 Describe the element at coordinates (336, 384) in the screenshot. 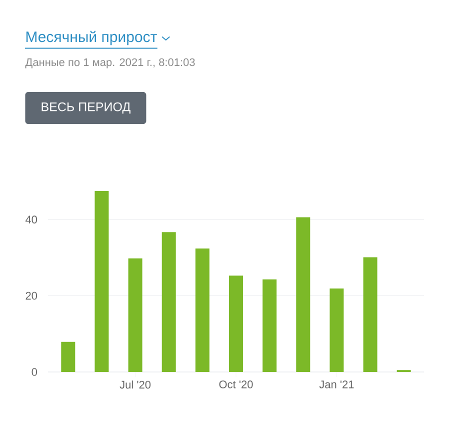

I see `x-tick-label: Jan '21` at that location.